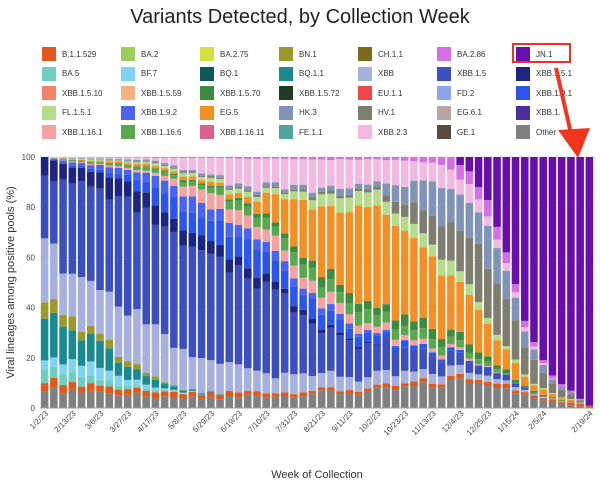 The image size is (600, 494). What do you see at coordinates (461, 73) in the screenshot?
I see `legend-item: XBB.1.5` at bounding box center [461, 73].